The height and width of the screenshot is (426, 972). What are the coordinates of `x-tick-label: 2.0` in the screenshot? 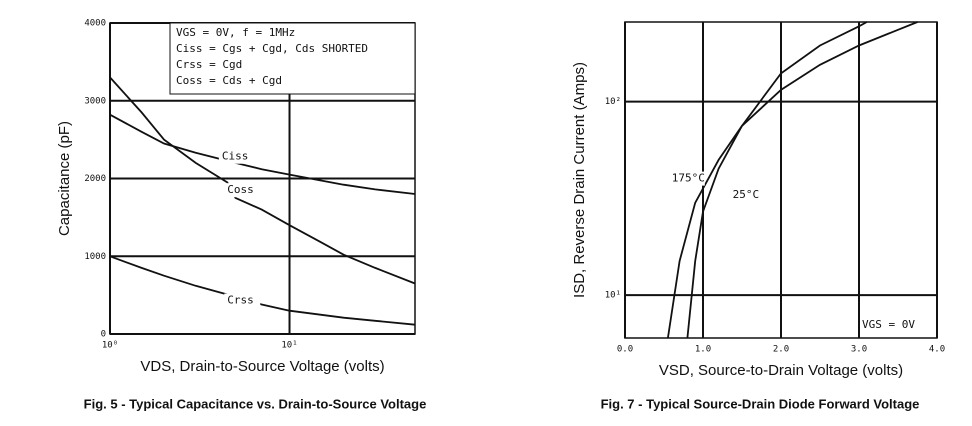 It's located at (781, 350).